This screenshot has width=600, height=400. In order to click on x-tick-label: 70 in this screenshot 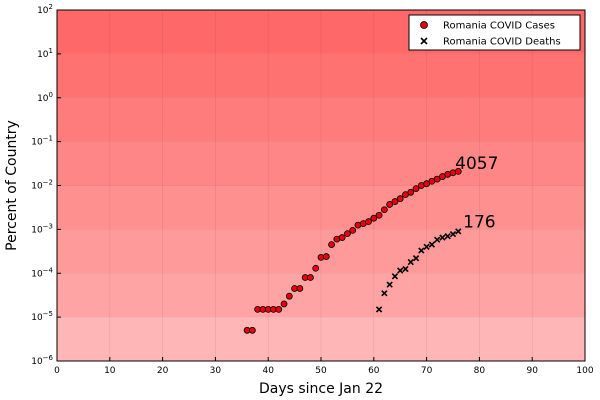, I will do `click(427, 371)`.